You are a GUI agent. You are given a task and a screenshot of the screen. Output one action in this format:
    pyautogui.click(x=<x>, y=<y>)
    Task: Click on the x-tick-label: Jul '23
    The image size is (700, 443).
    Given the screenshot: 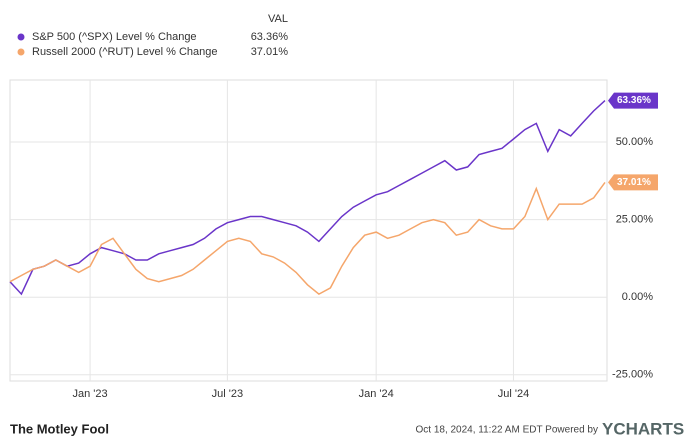 What is the action you would take?
    pyautogui.click(x=227, y=394)
    